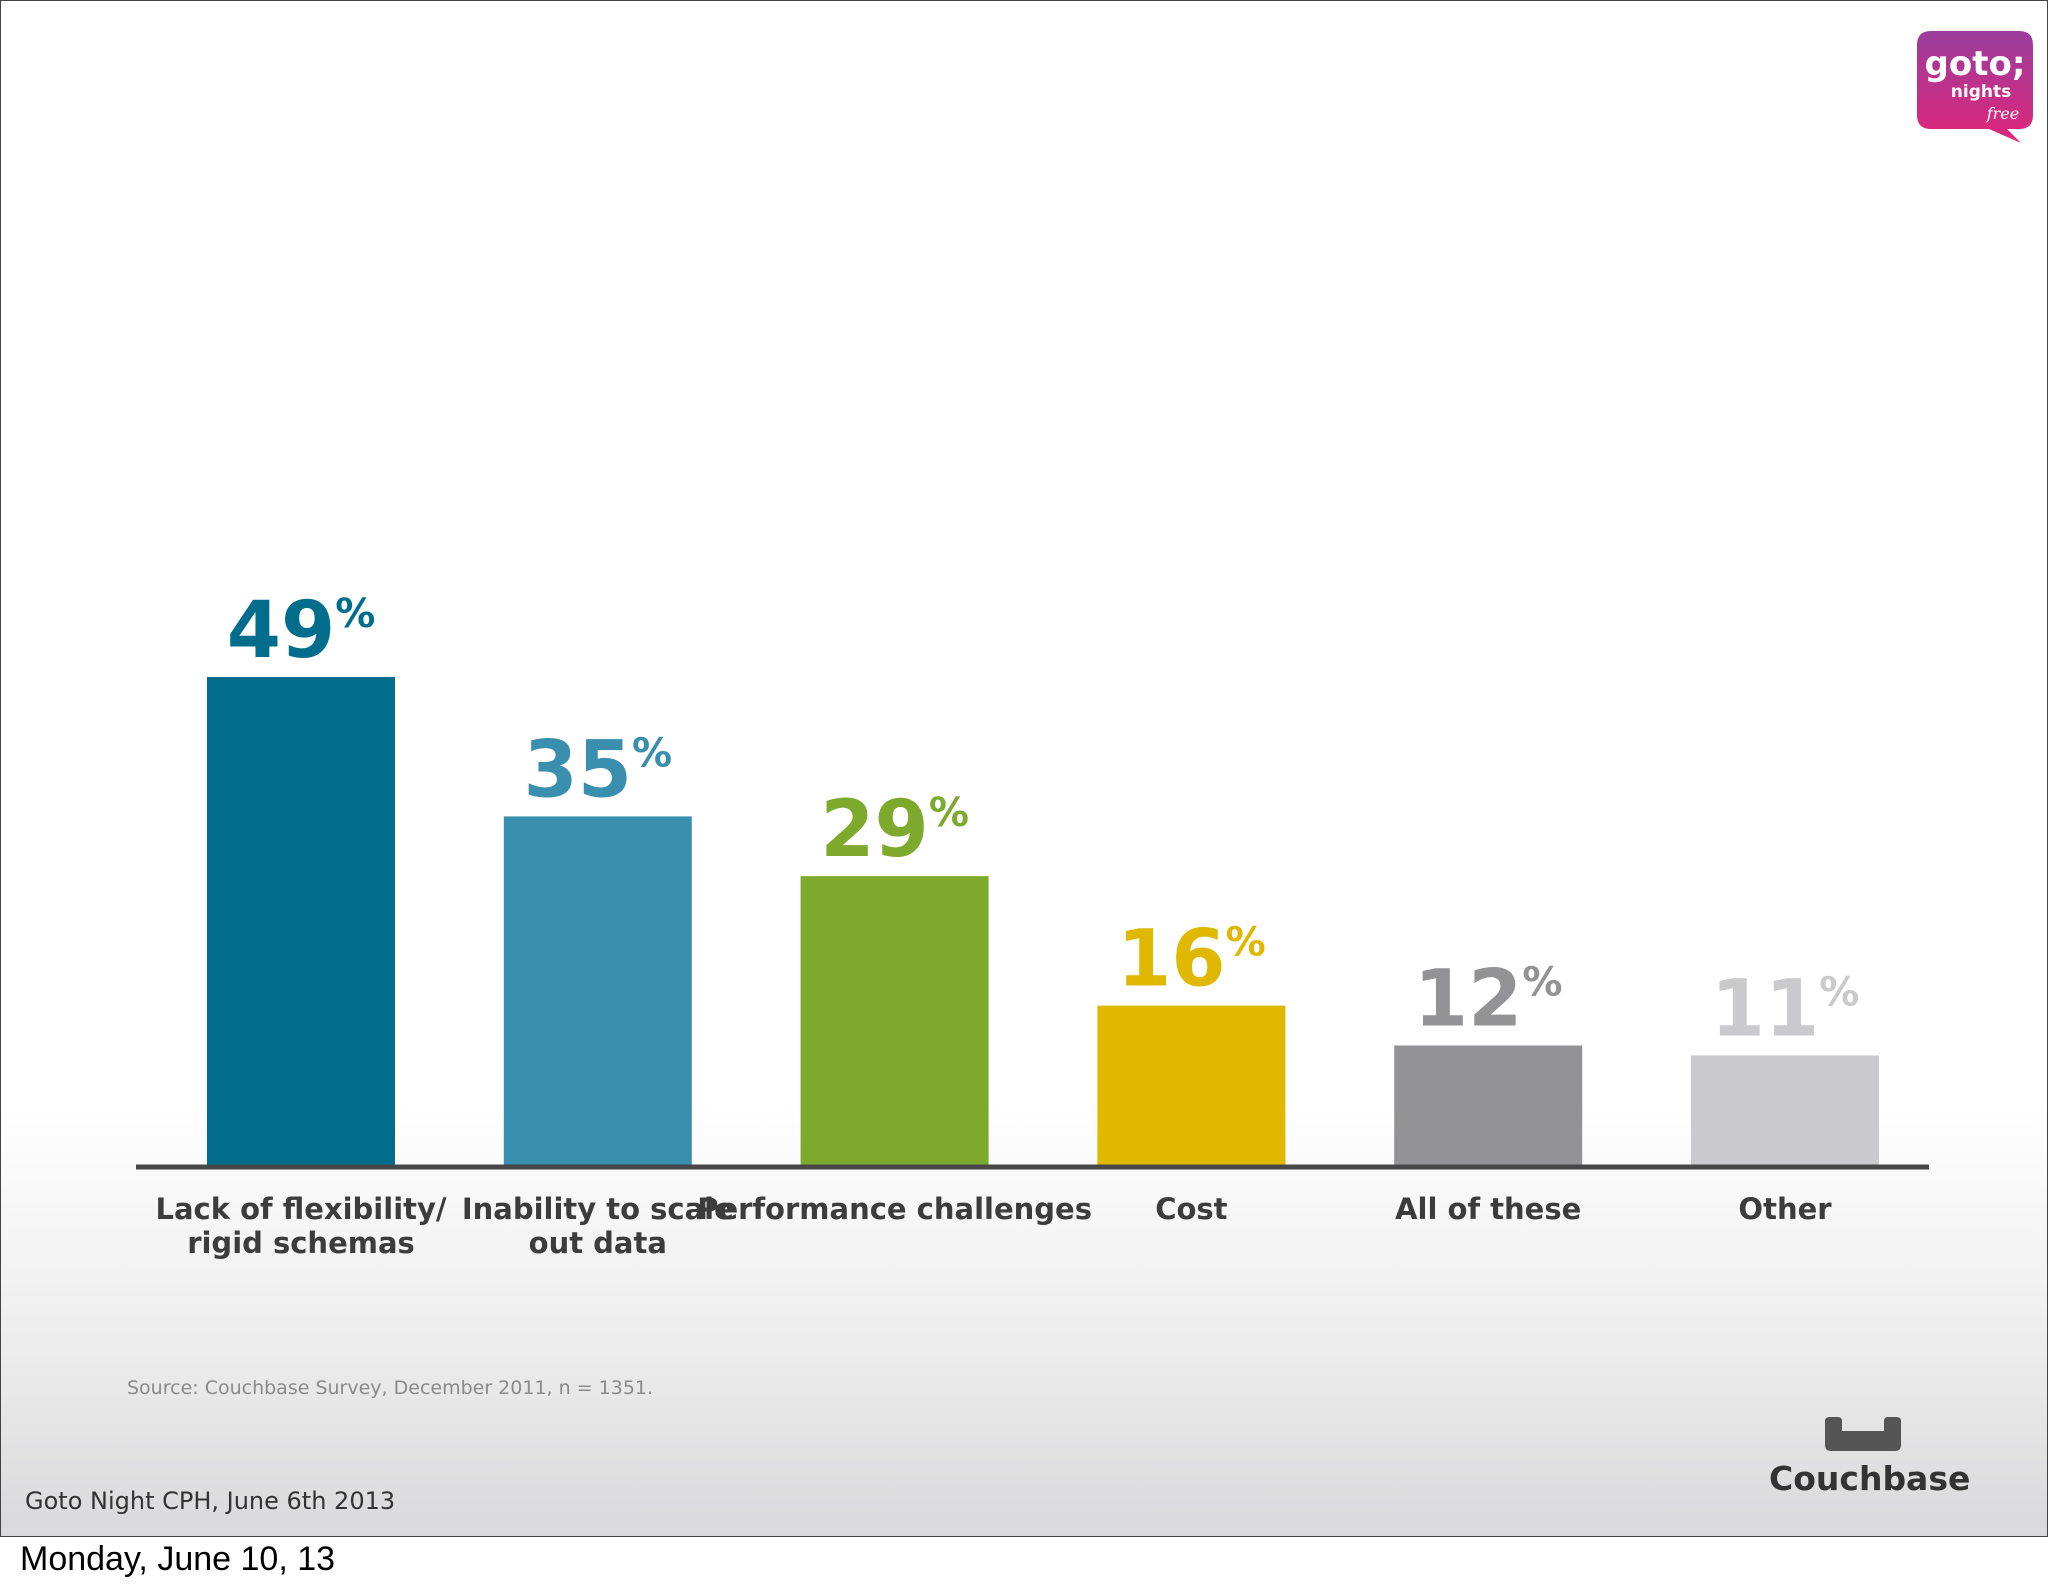  What do you see at coordinates (178, 1559) in the screenshot?
I see `date-caption: Monday, June 10, 13` at bounding box center [178, 1559].